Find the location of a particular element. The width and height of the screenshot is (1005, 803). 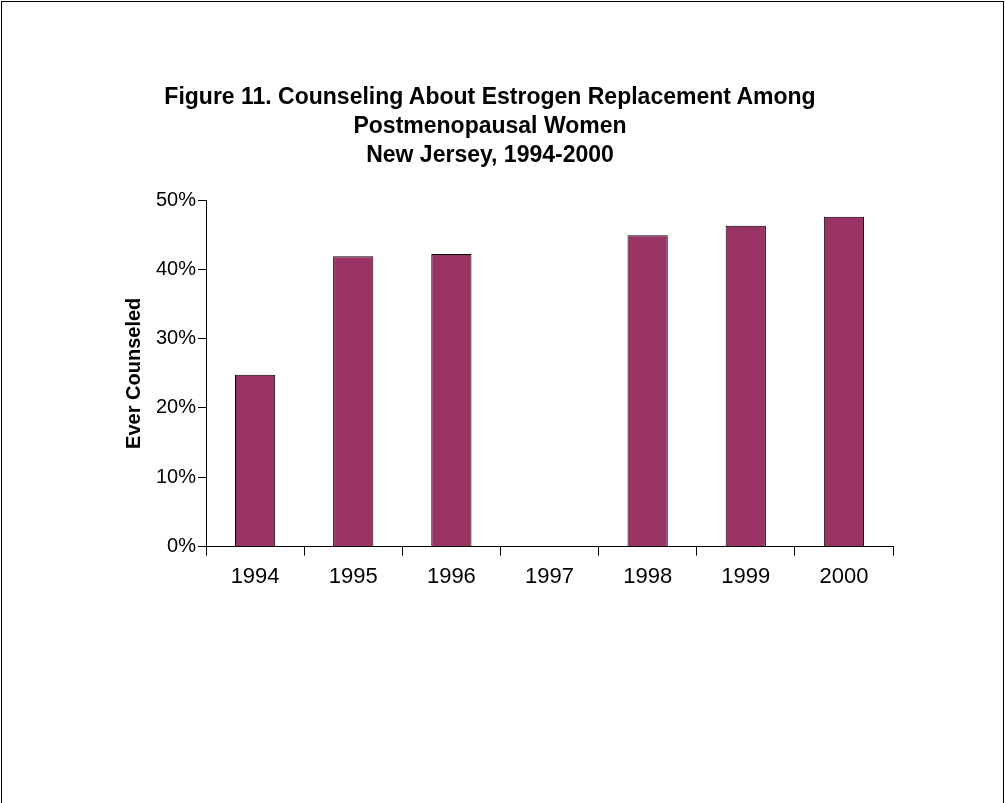

y-axis-title: Ever Counseled is located at coordinates (132, 373).